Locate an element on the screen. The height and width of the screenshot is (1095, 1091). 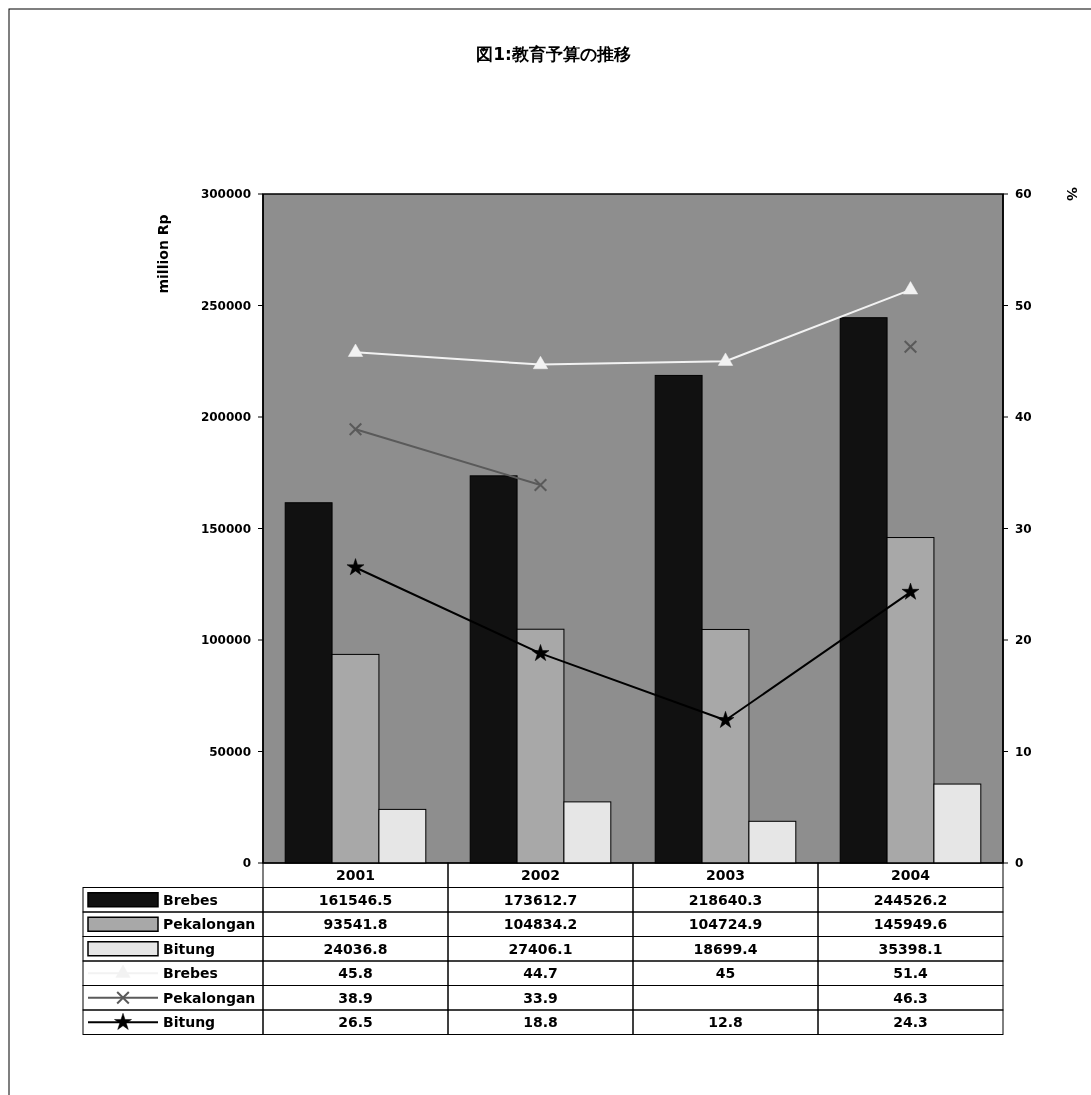
y-tick-label: 100000 is located at coordinates (225, 640).